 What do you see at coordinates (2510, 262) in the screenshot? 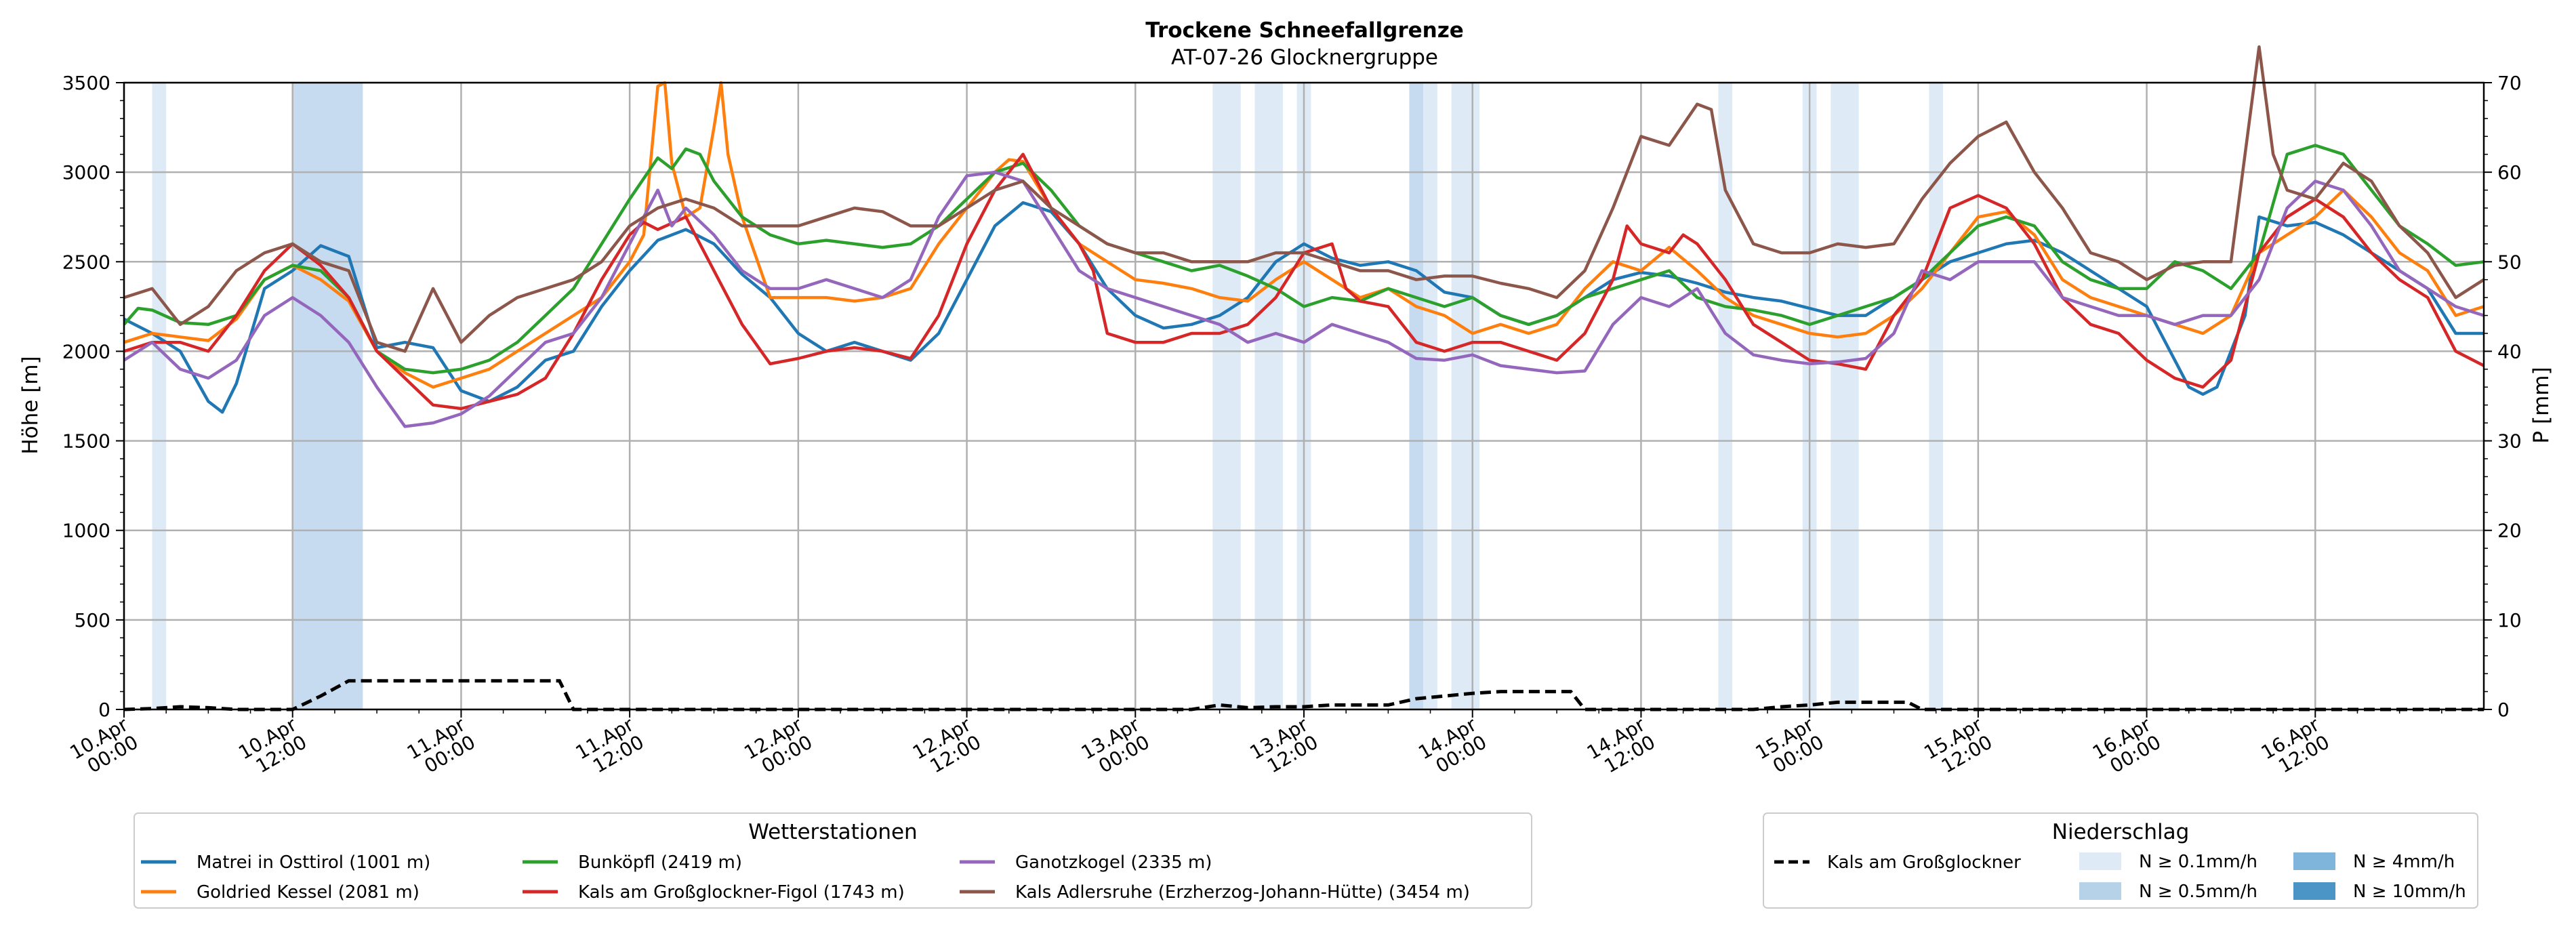
I see `y2-tick-label: 50` at bounding box center [2510, 262].